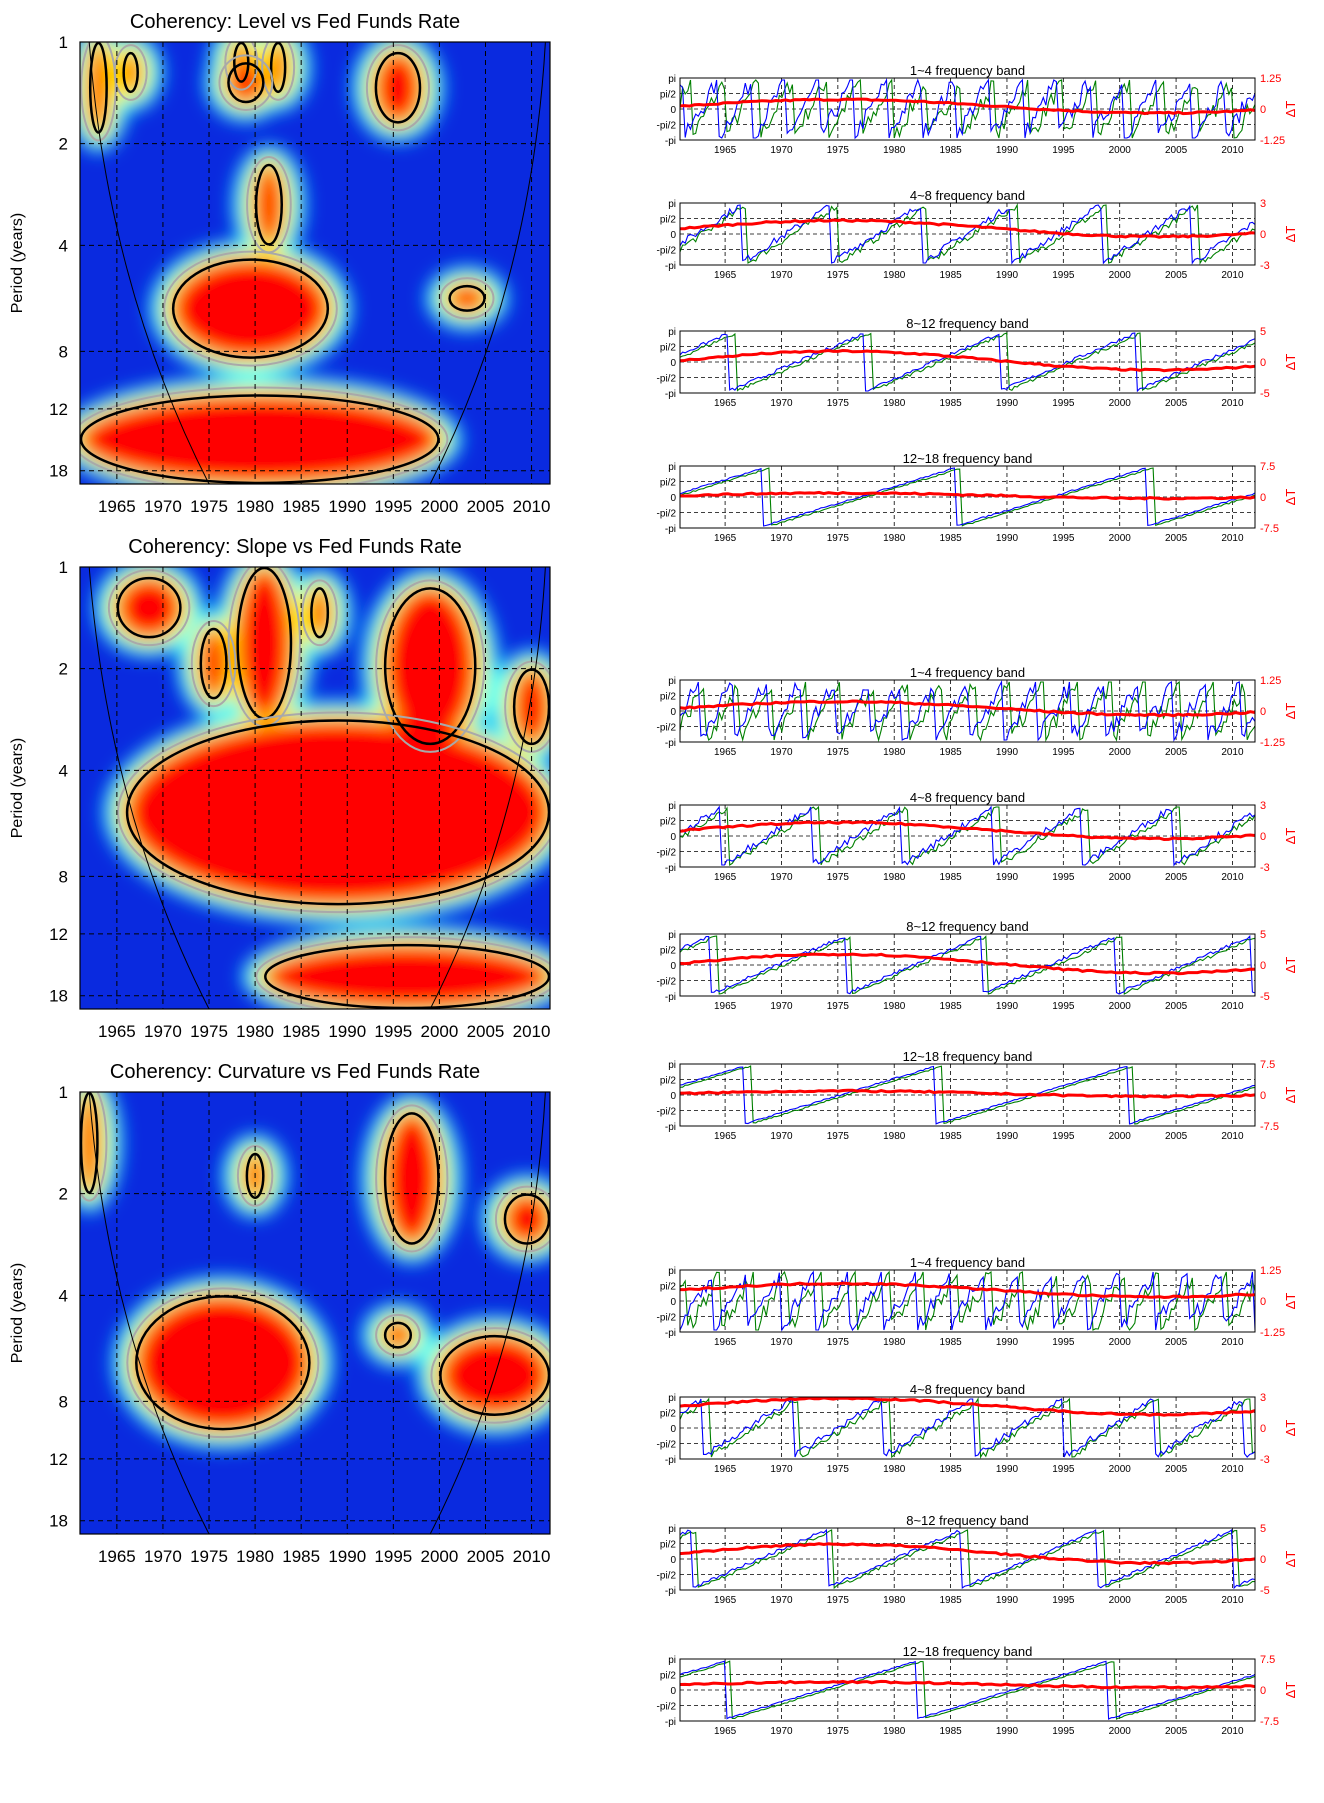 This screenshot has width=1324, height=1803. I want to click on phase-tick-label: pi, so click(672, 681).